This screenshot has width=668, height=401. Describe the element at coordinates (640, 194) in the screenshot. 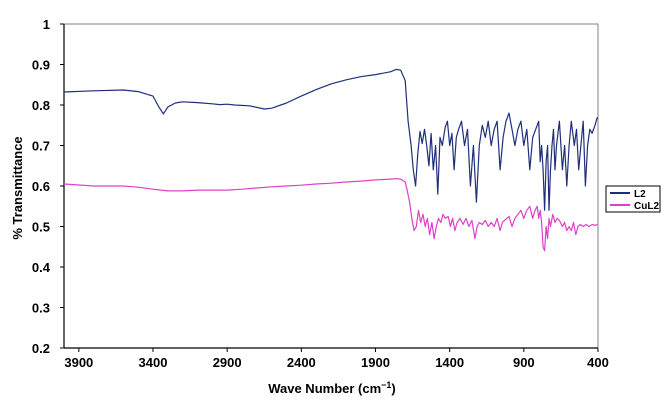

I see `legend-label-L2: L2` at that location.